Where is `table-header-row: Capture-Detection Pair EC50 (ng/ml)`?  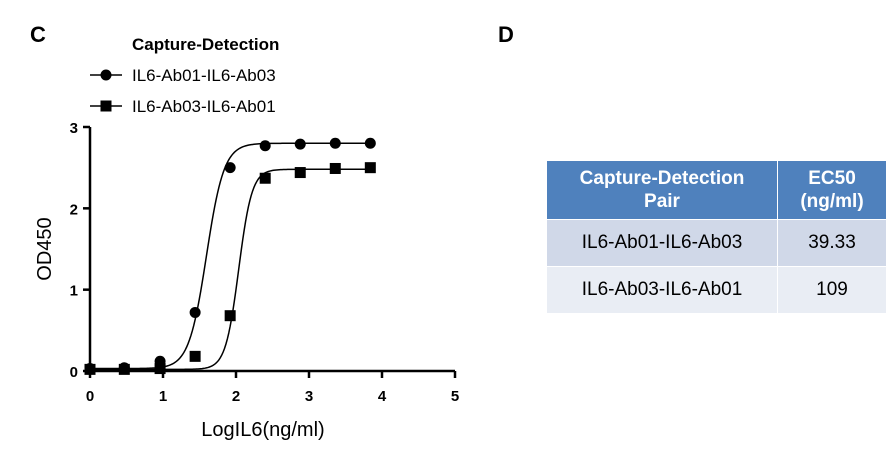 table-header-row: Capture-Detection Pair EC50 (ng/ml) is located at coordinates (716, 190).